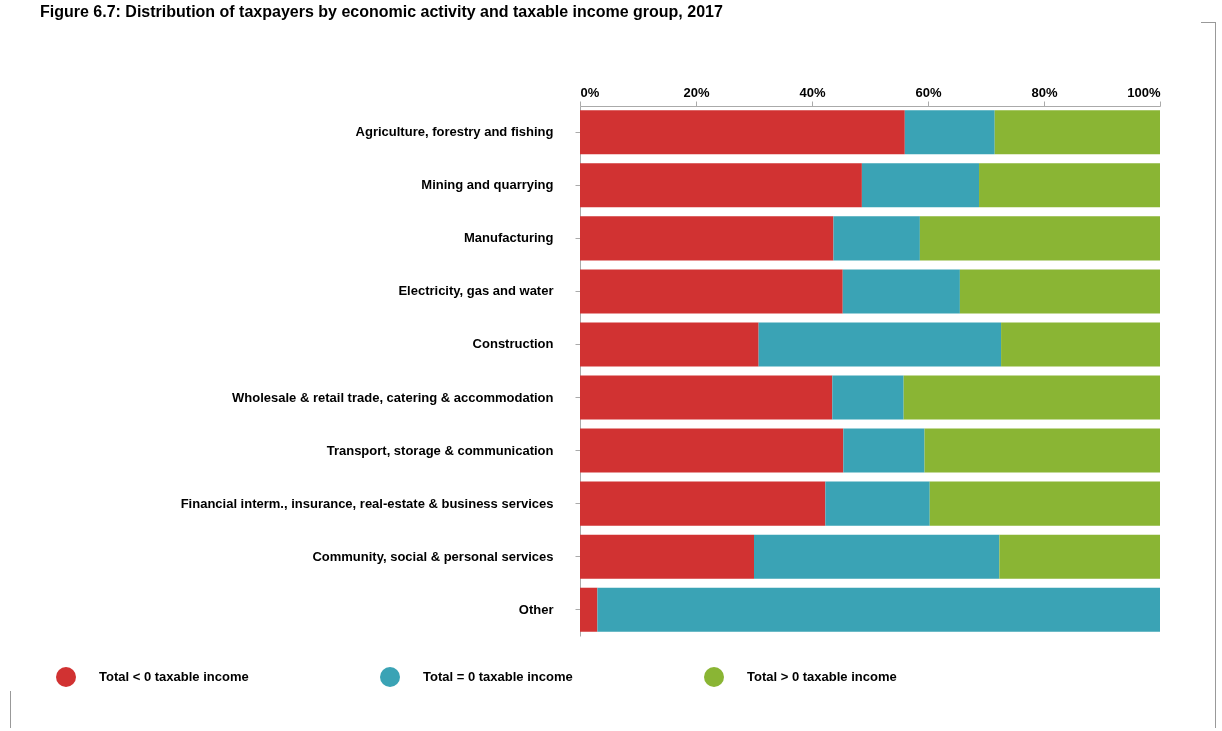 The height and width of the screenshot is (731, 1222). Describe the element at coordinates (696, 92) in the screenshot. I see `x-tick-label: 20%` at that location.